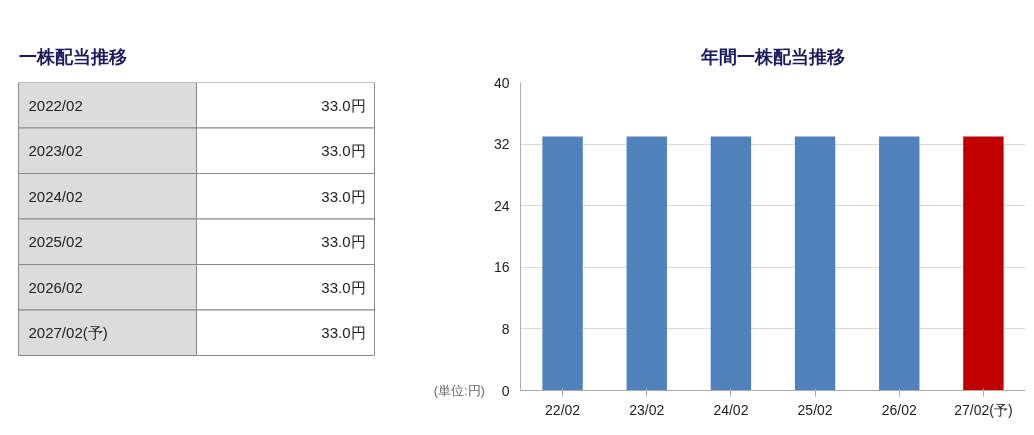 This screenshot has height=435, width=1034. I want to click on text: 一株配当推移, so click(72, 56).